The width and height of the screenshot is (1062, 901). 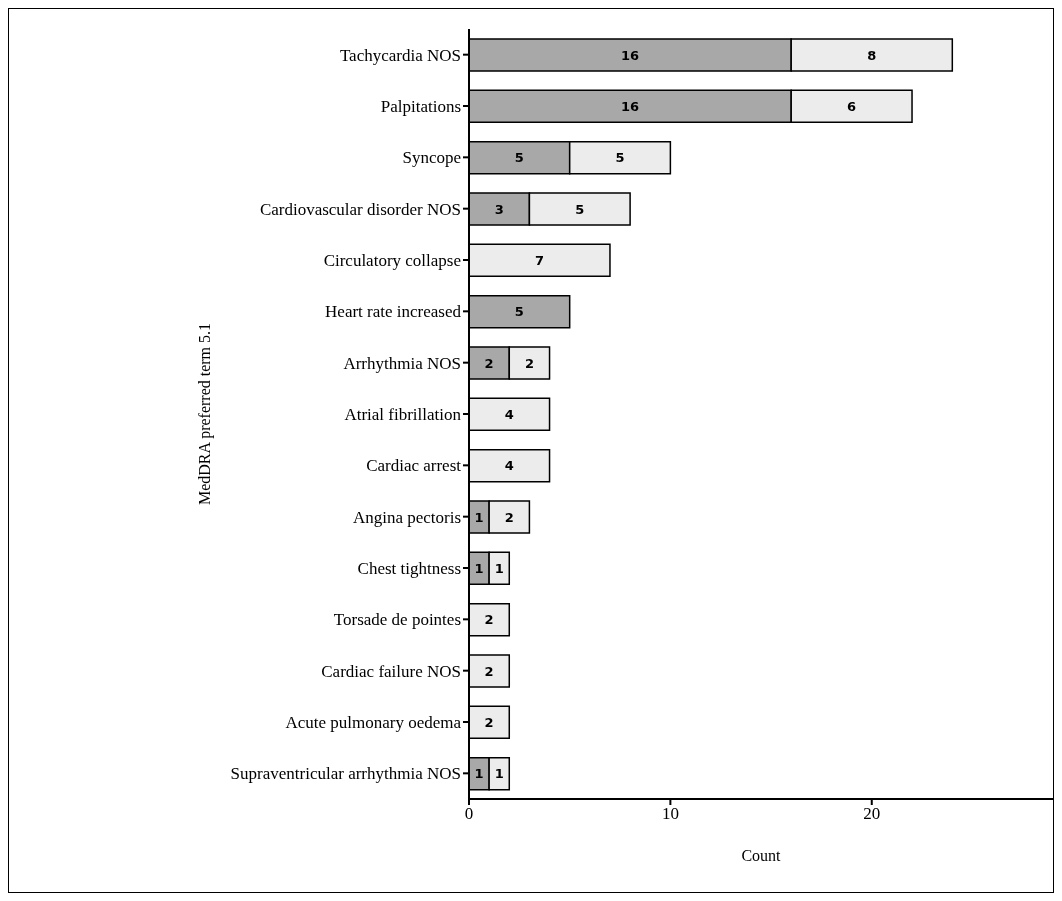 What do you see at coordinates (872, 55) in the screenshot?
I see `data-label: 8` at bounding box center [872, 55].